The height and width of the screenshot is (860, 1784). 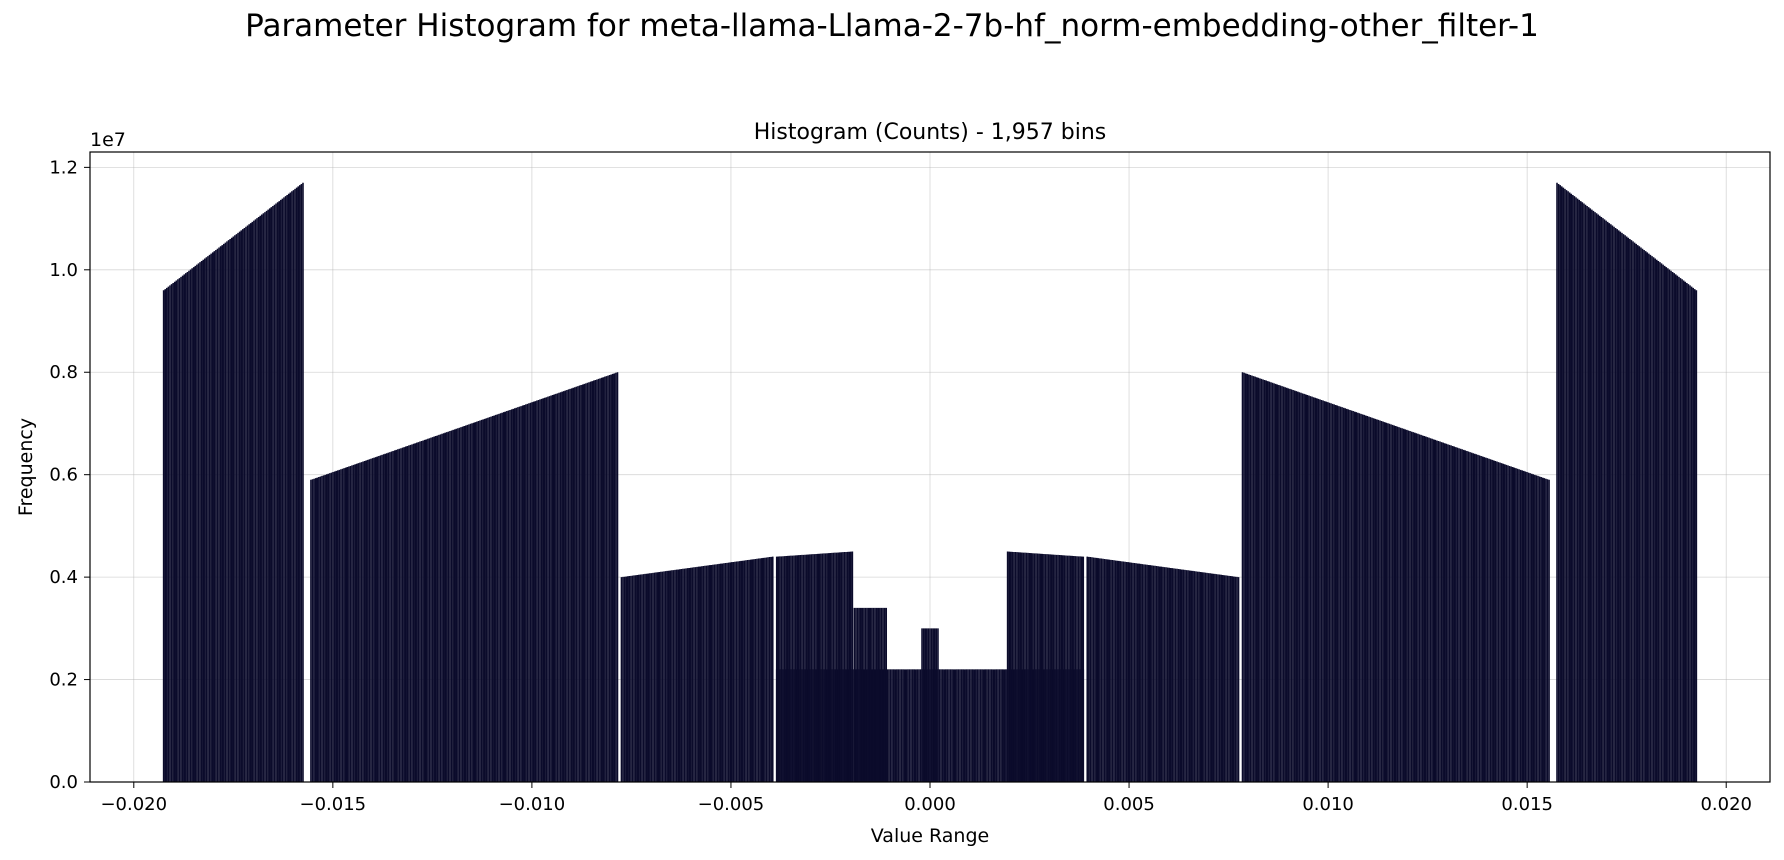 What do you see at coordinates (930, 804) in the screenshot?
I see `x-tick-label: 0.000` at bounding box center [930, 804].